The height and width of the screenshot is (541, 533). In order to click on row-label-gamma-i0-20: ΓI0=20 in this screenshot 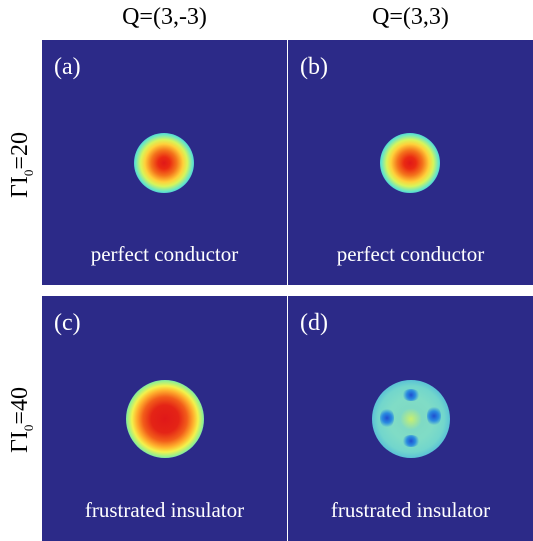, I will do `click(22, 165)`.